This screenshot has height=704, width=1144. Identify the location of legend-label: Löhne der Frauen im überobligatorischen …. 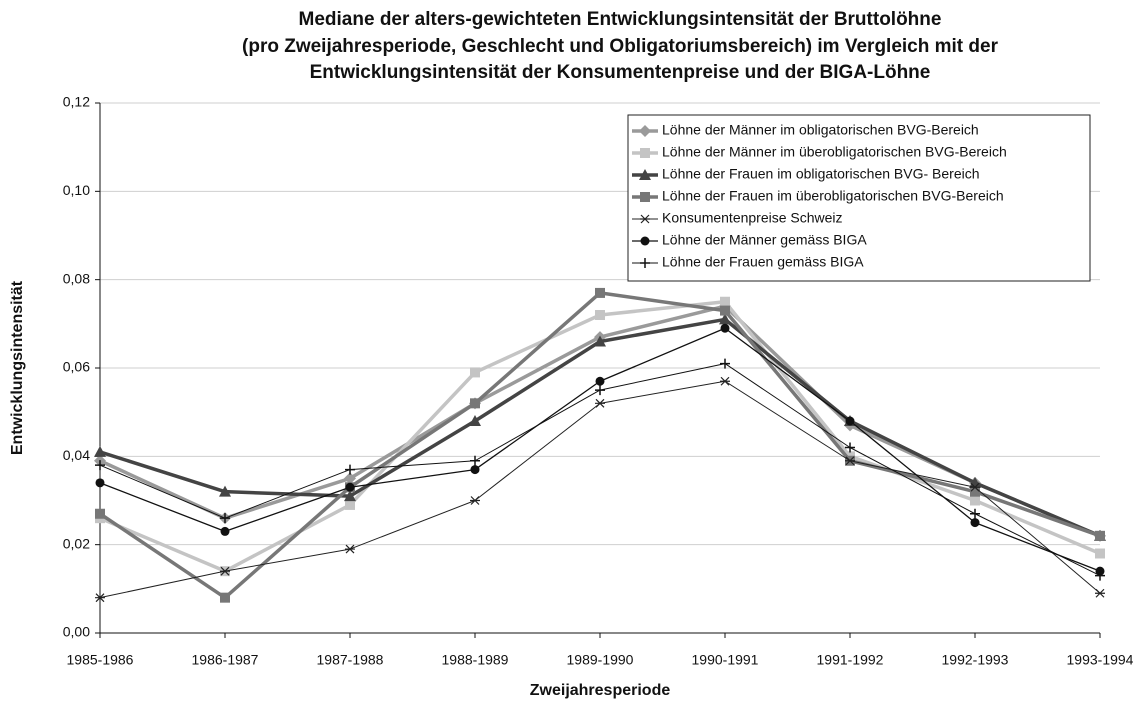
(833, 196).